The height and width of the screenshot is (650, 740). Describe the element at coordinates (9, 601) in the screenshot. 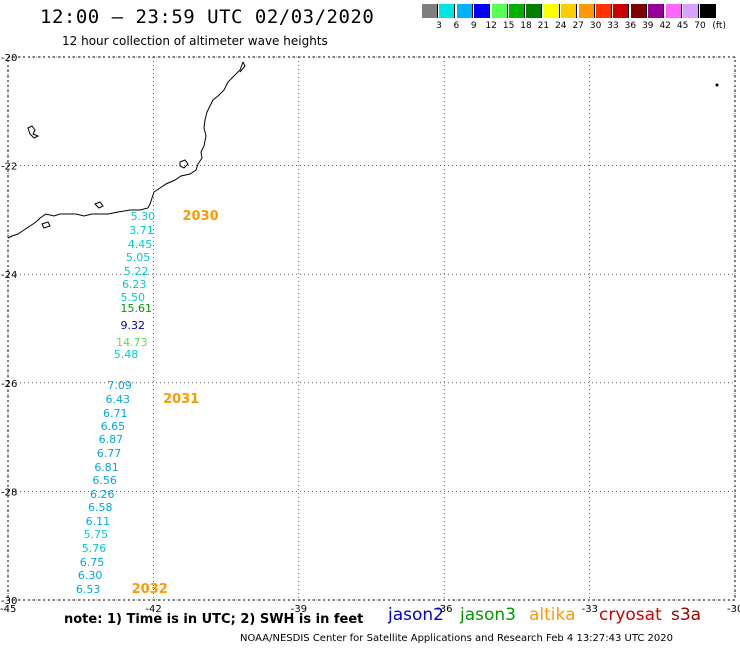

I see `latitude-tick-label: -30` at that location.